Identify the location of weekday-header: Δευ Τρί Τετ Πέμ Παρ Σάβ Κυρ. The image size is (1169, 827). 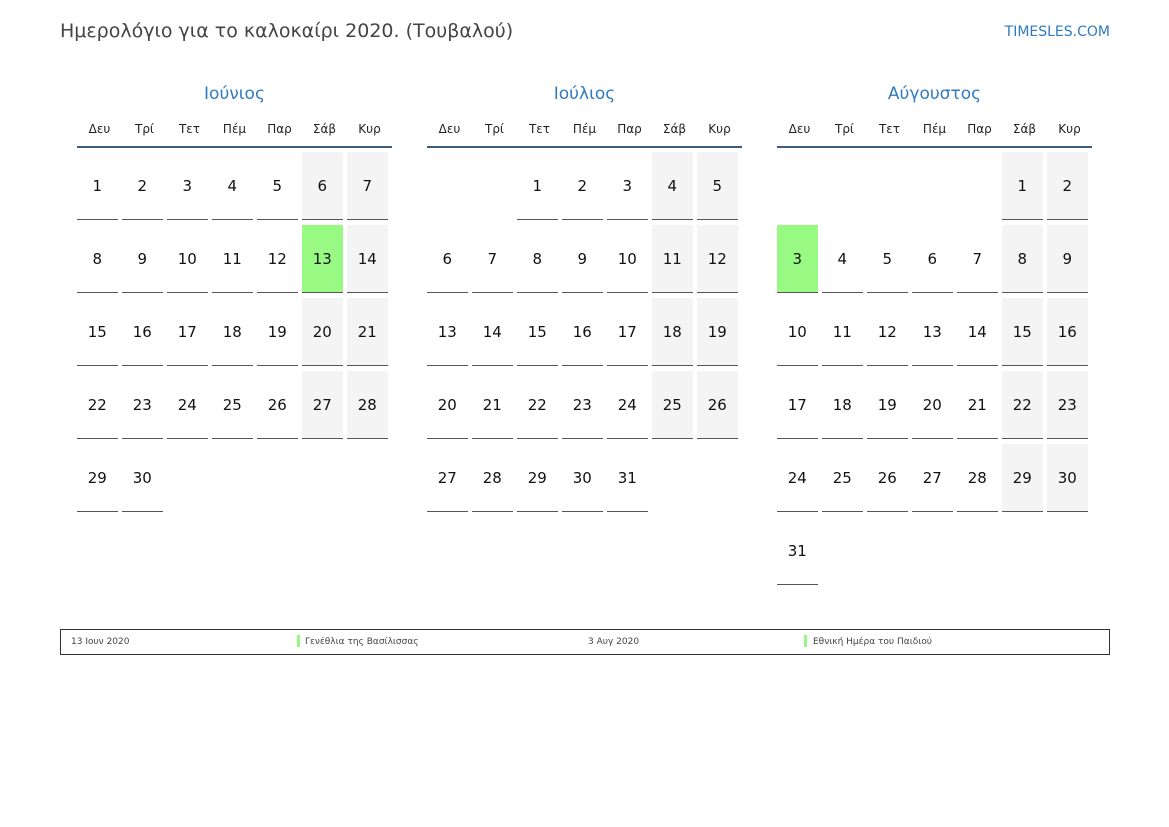
(234, 130).